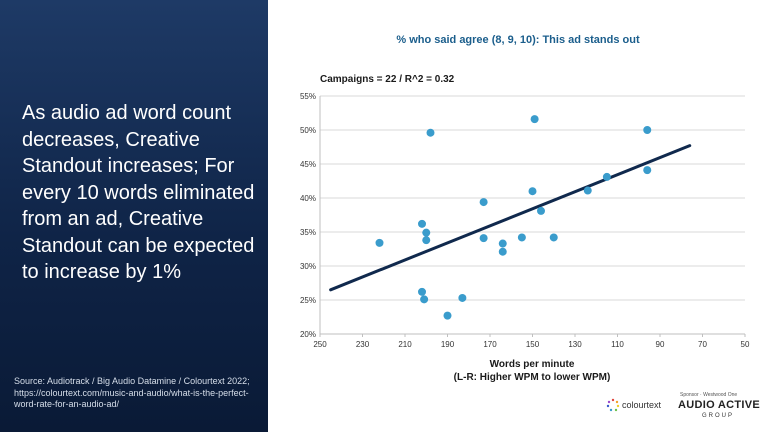 This screenshot has height=432, width=768. Describe the element at coordinates (702, 344) in the screenshot. I see `x-tick-label: 70` at that location.